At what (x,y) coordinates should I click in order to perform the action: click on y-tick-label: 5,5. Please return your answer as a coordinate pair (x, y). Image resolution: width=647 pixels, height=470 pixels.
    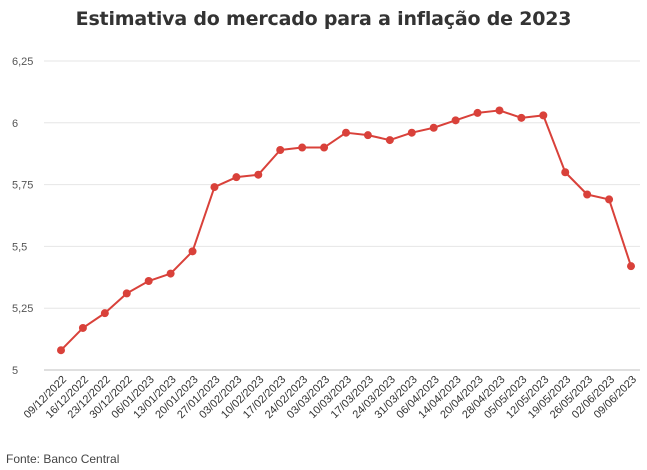
    Looking at the image, I should click on (19, 247).